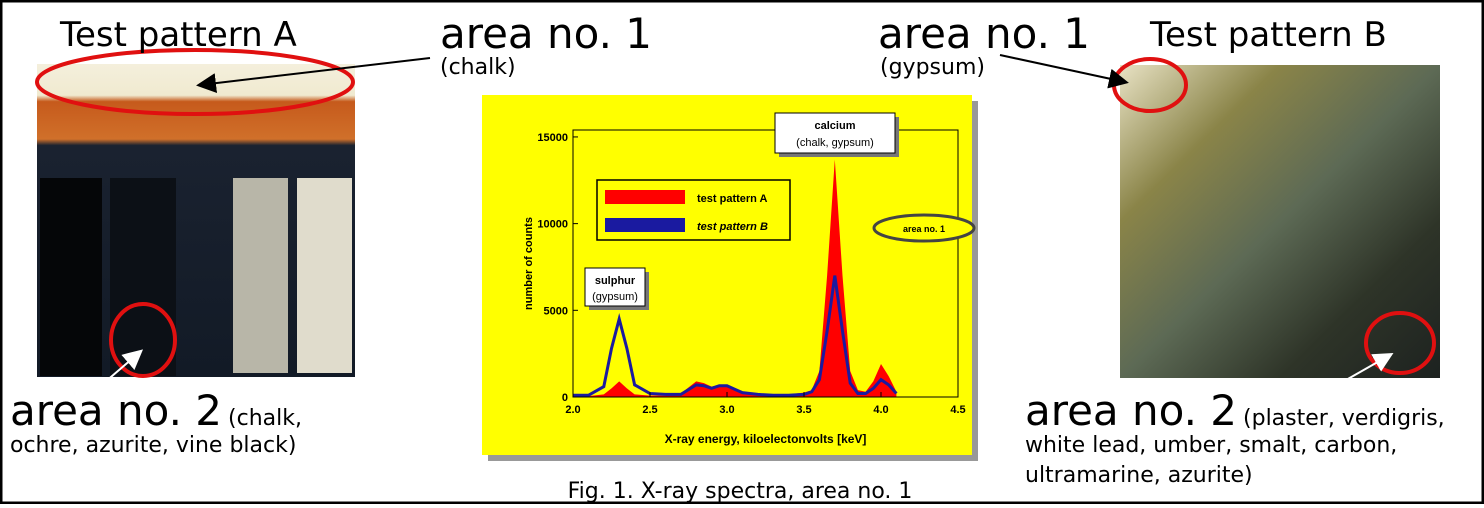  I want to click on x-tick-label: 4.0, so click(880, 410).